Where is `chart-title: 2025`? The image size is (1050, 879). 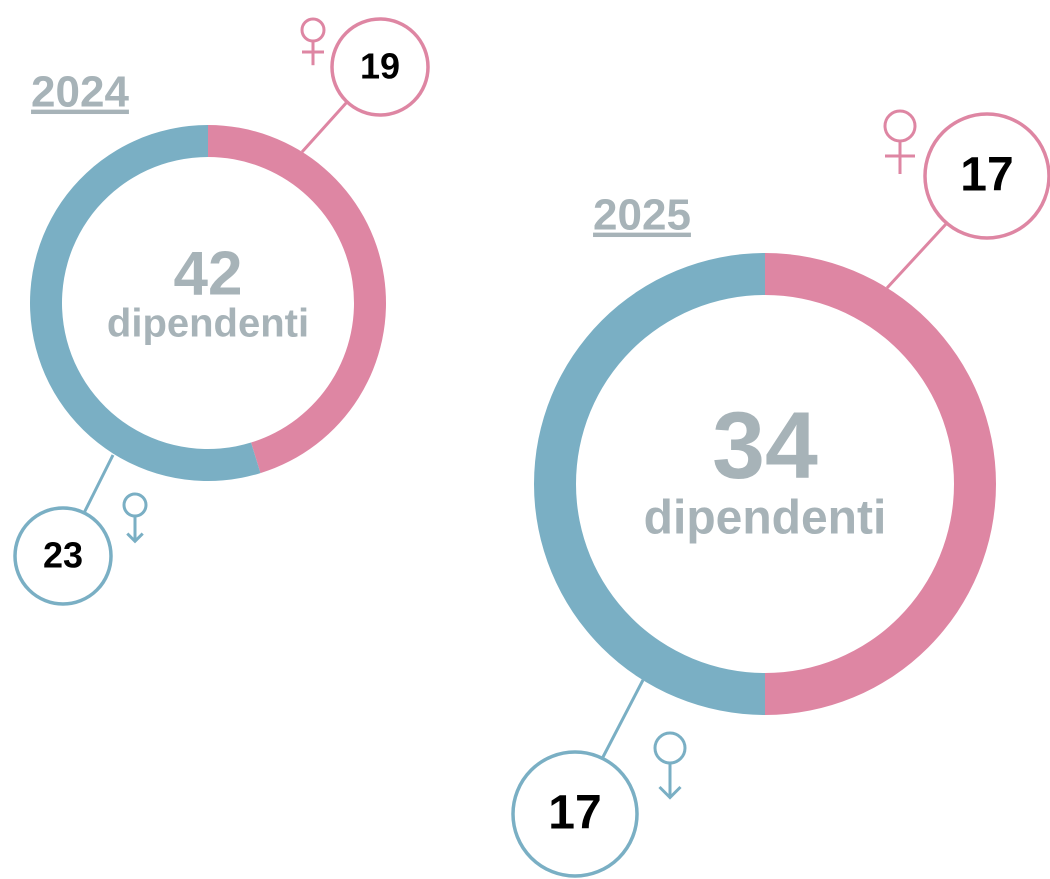
chart-title: 2025 is located at coordinates (642, 215).